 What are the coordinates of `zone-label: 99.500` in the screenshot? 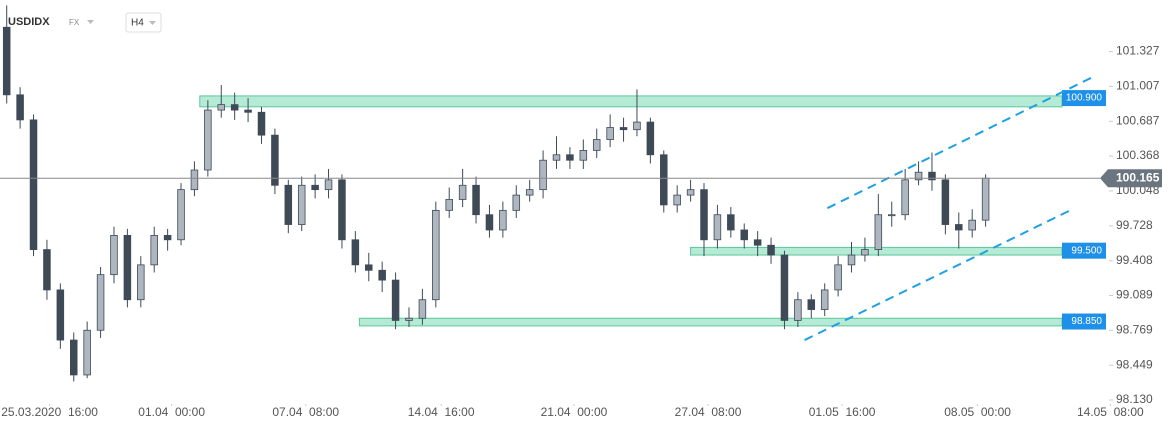 It's located at (1086, 250).